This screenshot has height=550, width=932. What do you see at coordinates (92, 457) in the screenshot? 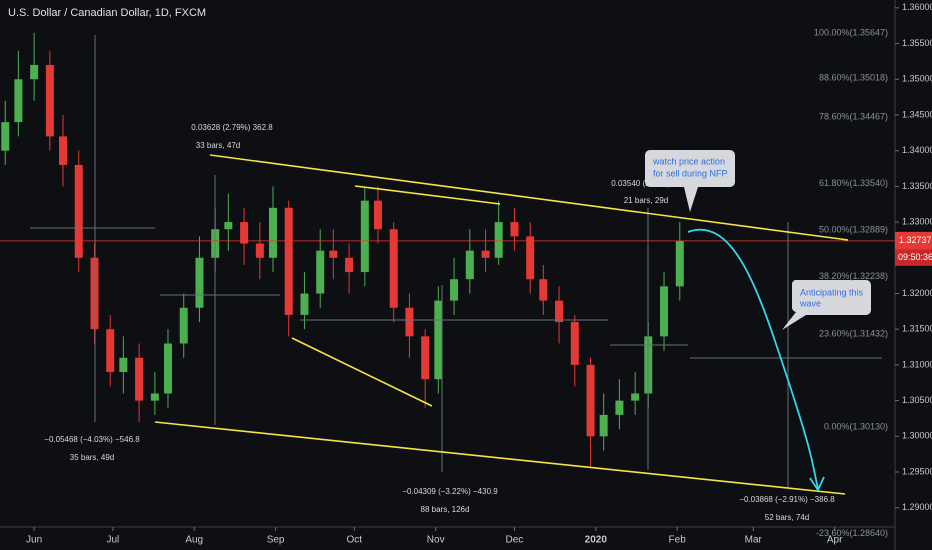
I see `annotation: 35 bars, 49d` at bounding box center [92, 457].